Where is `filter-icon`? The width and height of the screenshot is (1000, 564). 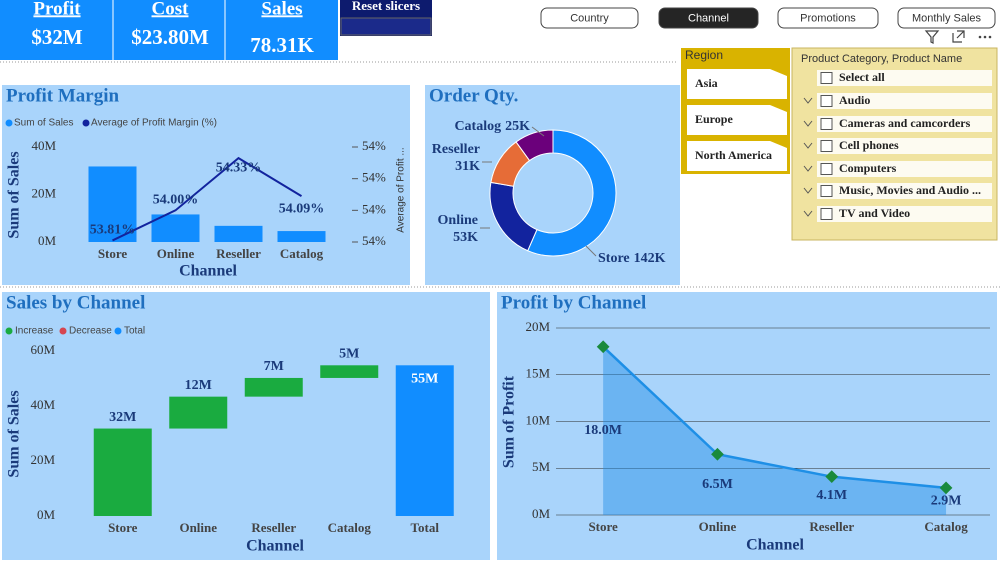
filter-icon is located at coordinates (932, 37).